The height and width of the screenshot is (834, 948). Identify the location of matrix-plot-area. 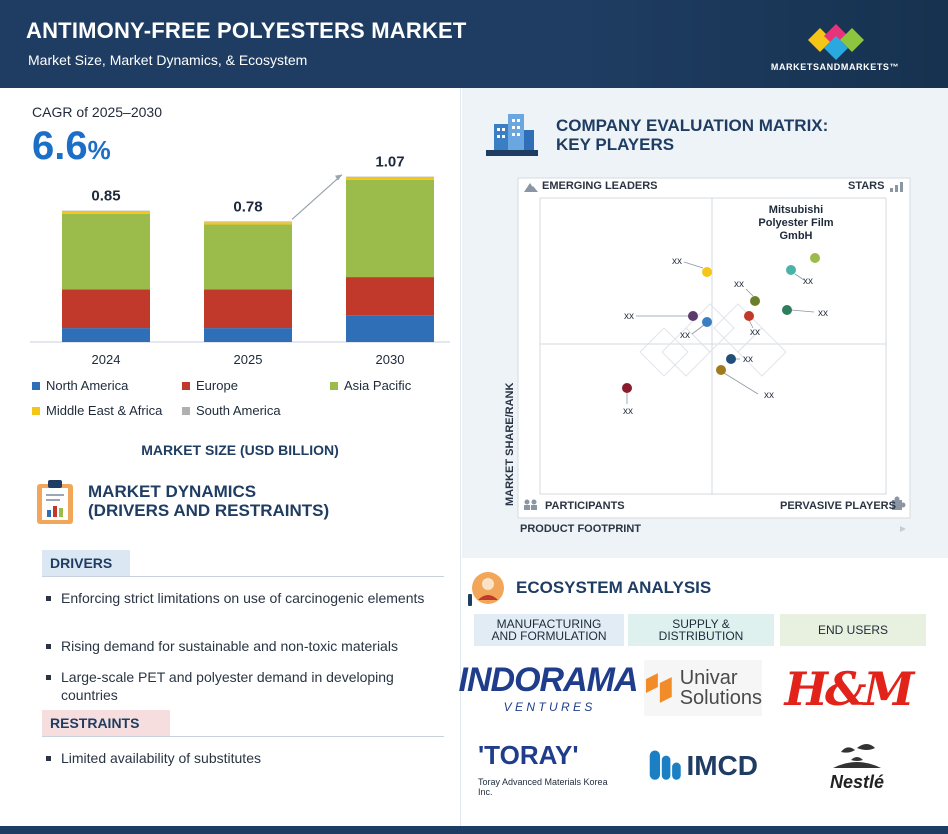
(713, 346).